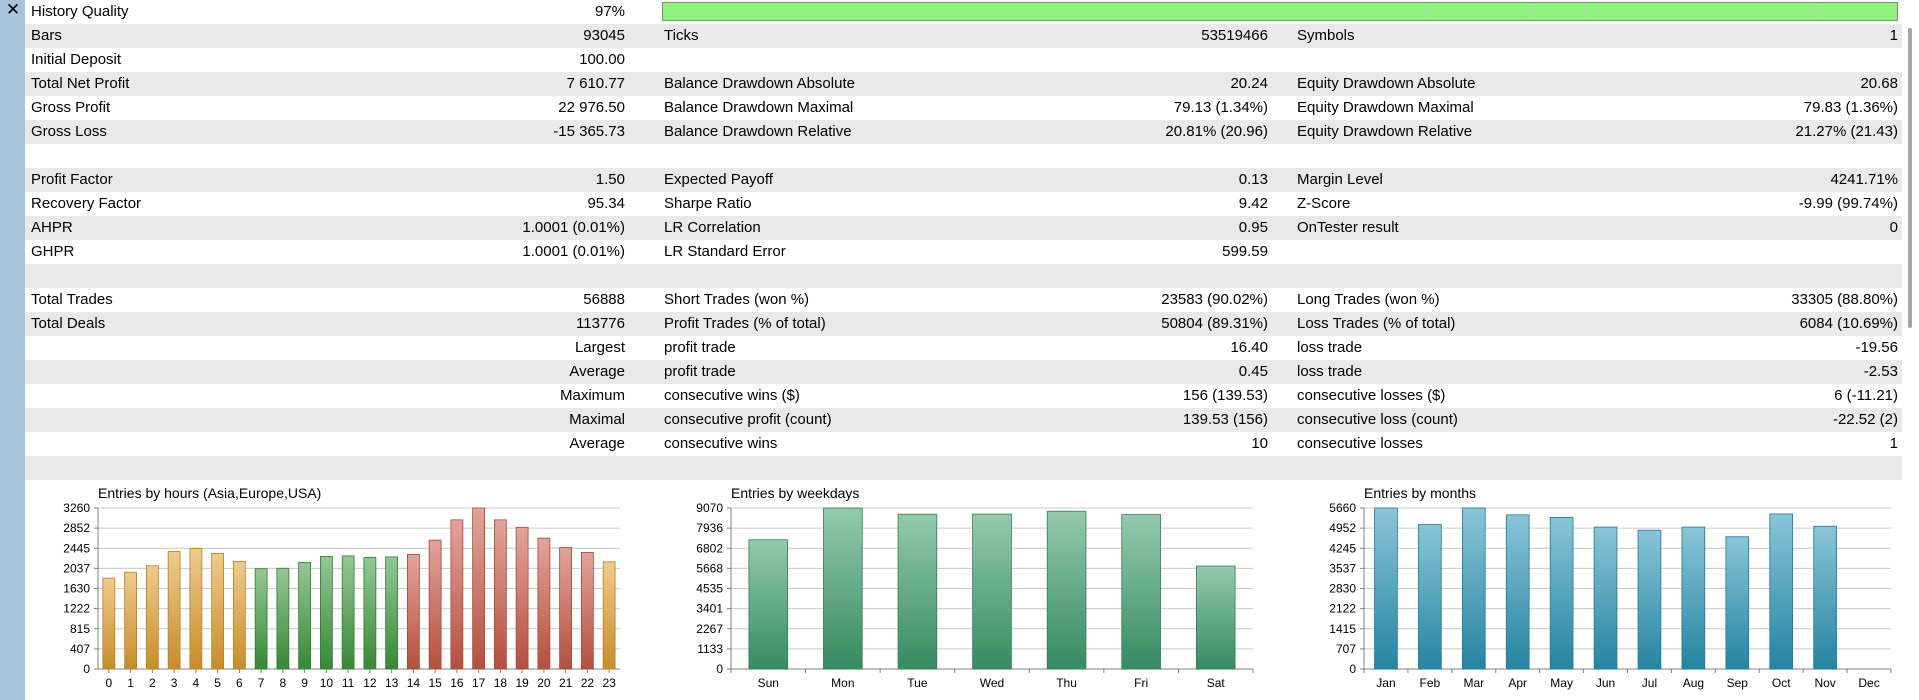 The image size is (1919, 700). What do you see at coordinates (700, 347) in the screenshot?
I see `stat-label: profit trade` at bounding box center [700, 347].